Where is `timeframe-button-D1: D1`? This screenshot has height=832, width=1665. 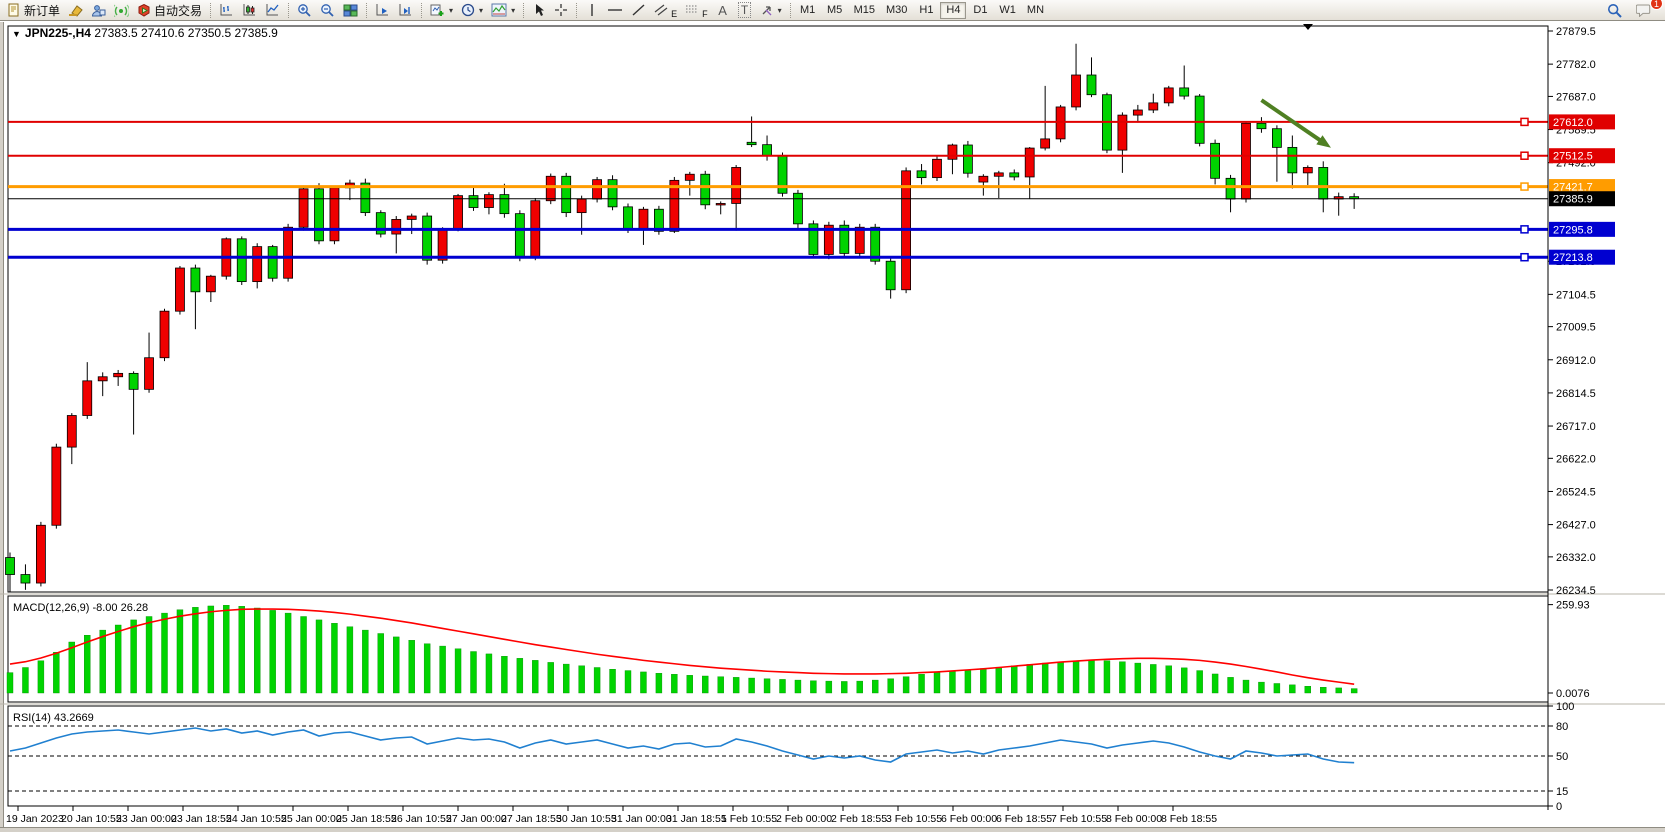
timeframe-button-D1: D1 is located at coordinates (980, 10).